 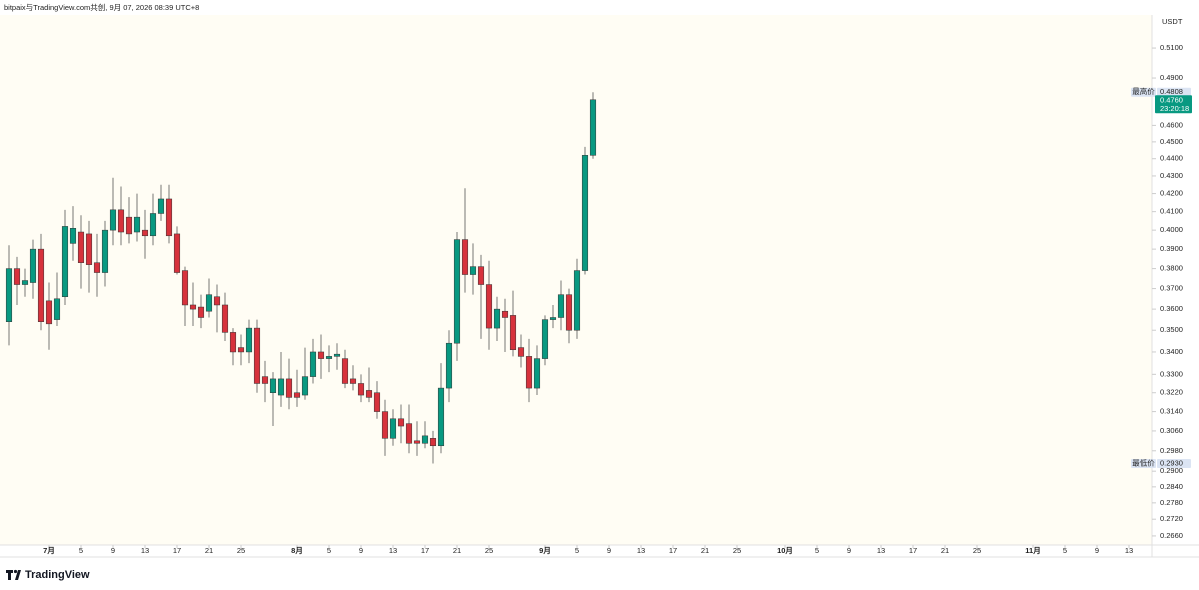 I want to click on last-price: 0.4760, so click(x=1171, y=99).